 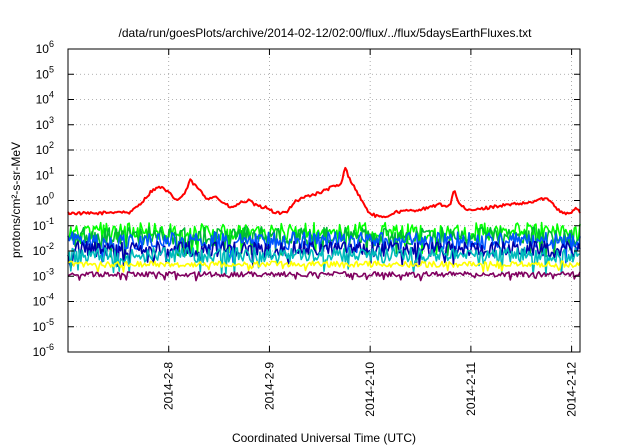 What do you see at coordinates (45, 47) in the screenshot?
I see `y-tick-label: 10⁶` at bounding box center [45, 47].